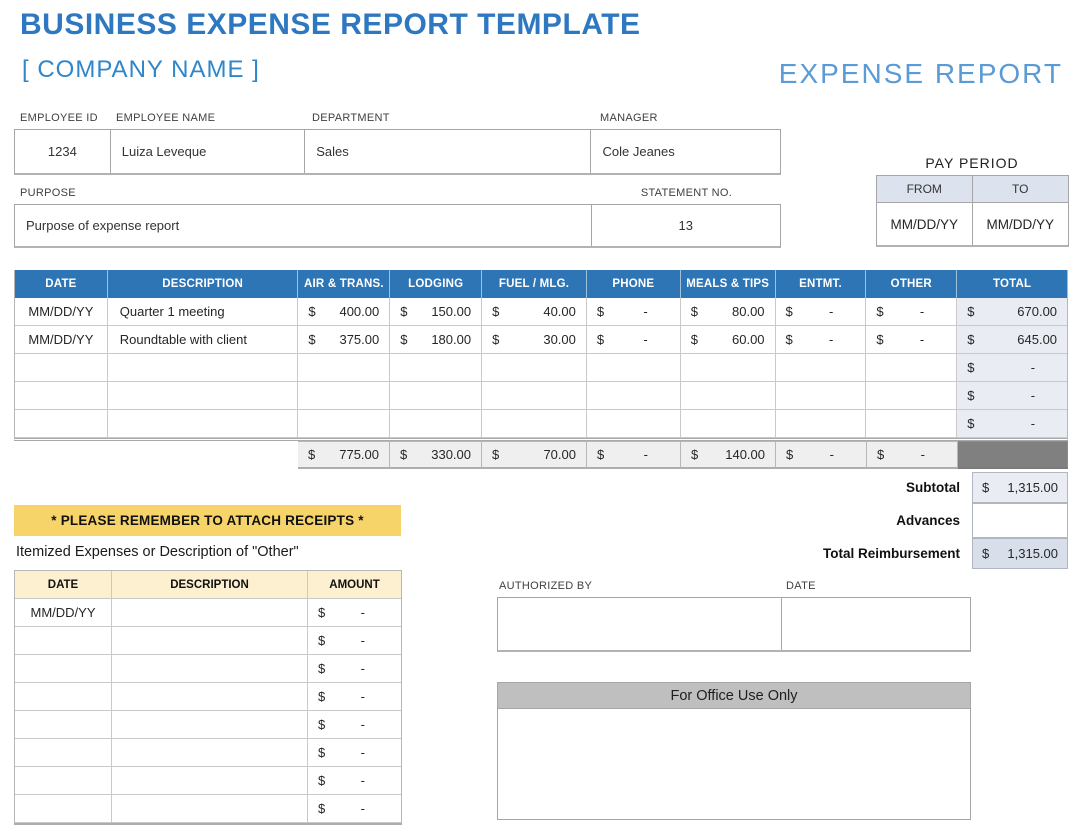  Describe the element at coordinates (638, 151) in the screenshot. I see `manager-value: Cole Jeanes` at that location.